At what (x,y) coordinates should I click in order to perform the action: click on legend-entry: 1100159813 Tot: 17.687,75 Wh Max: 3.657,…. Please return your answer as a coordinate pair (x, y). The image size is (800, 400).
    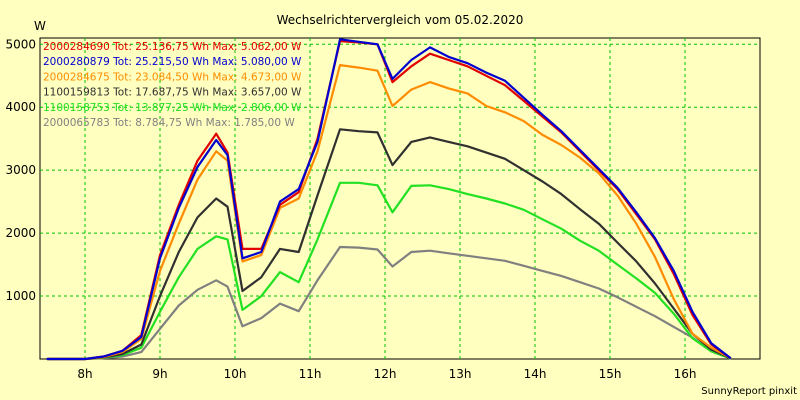
    Looking at the image, I should click on (172, 93).